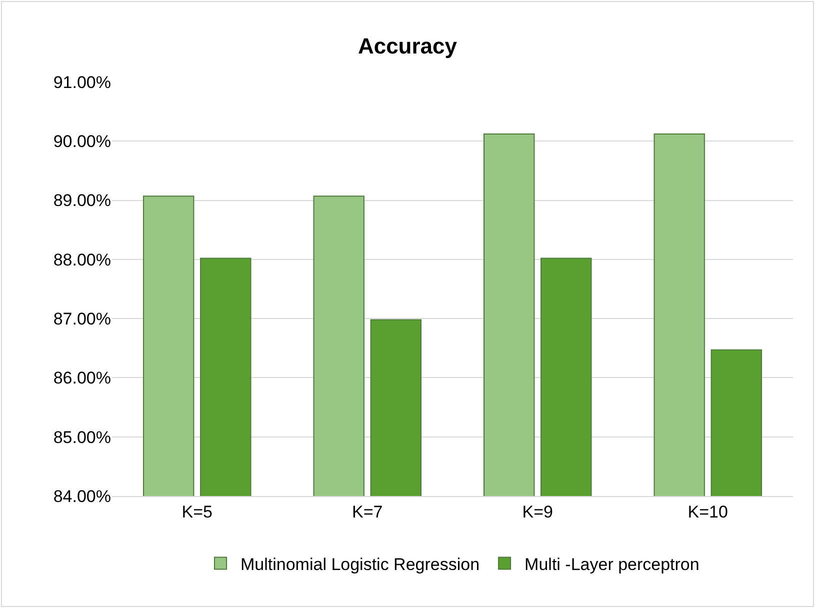 The height and width of the screenshot is (608, 815). Describe the element at coordinates (82, 142) in the screenshot. I see `y-tick-label: 90.00%` at that location.